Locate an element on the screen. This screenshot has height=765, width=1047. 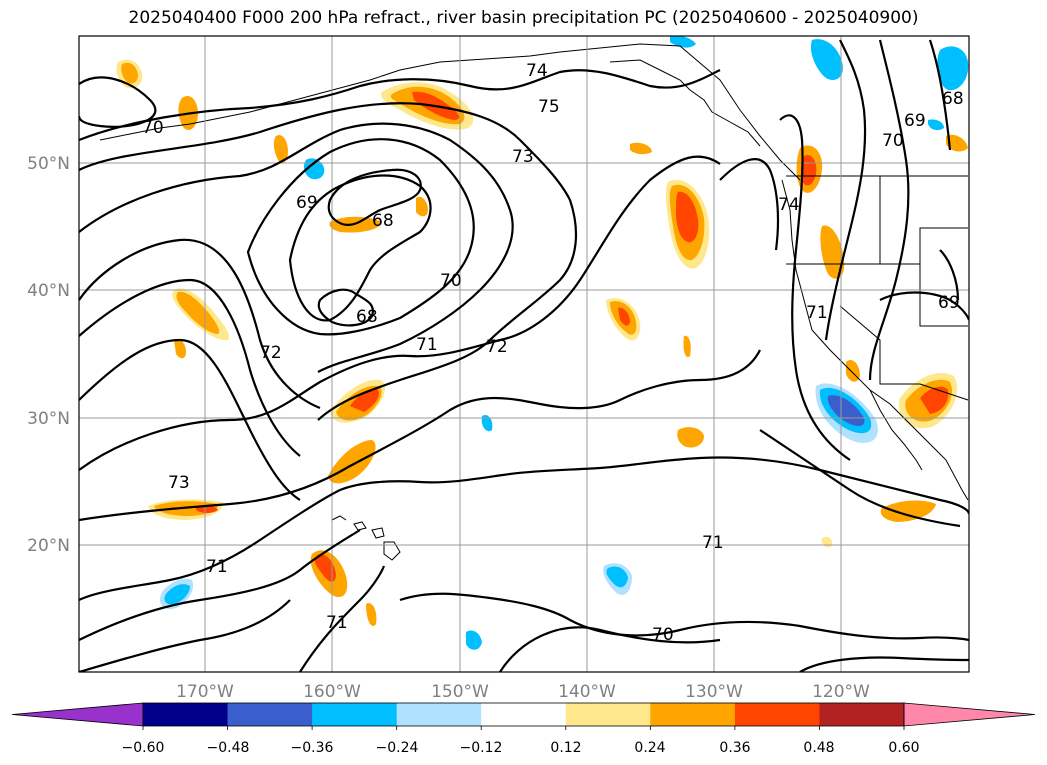
colorbar is located at coordinates (523, 716).